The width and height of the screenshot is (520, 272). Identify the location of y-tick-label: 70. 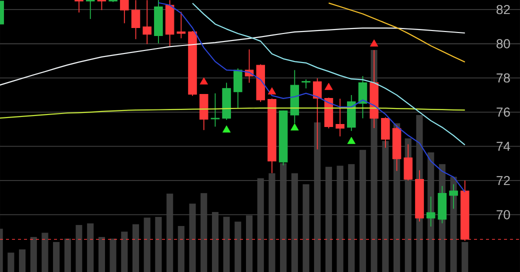
(503, 215).